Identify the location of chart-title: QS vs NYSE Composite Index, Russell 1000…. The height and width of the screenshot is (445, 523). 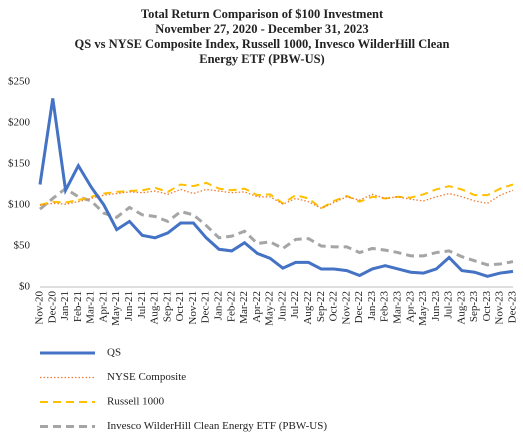
(262, 44).